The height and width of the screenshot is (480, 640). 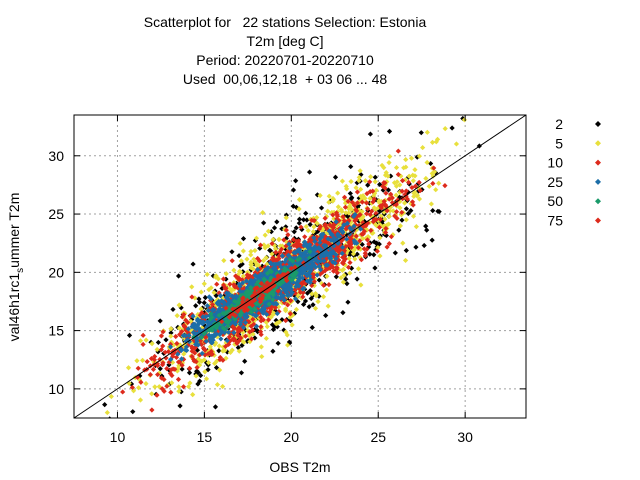 What do you see at coordinates (559, 124) in the screenshot?
I see `legend-label-2: 2` at bounding box center [559, 124].